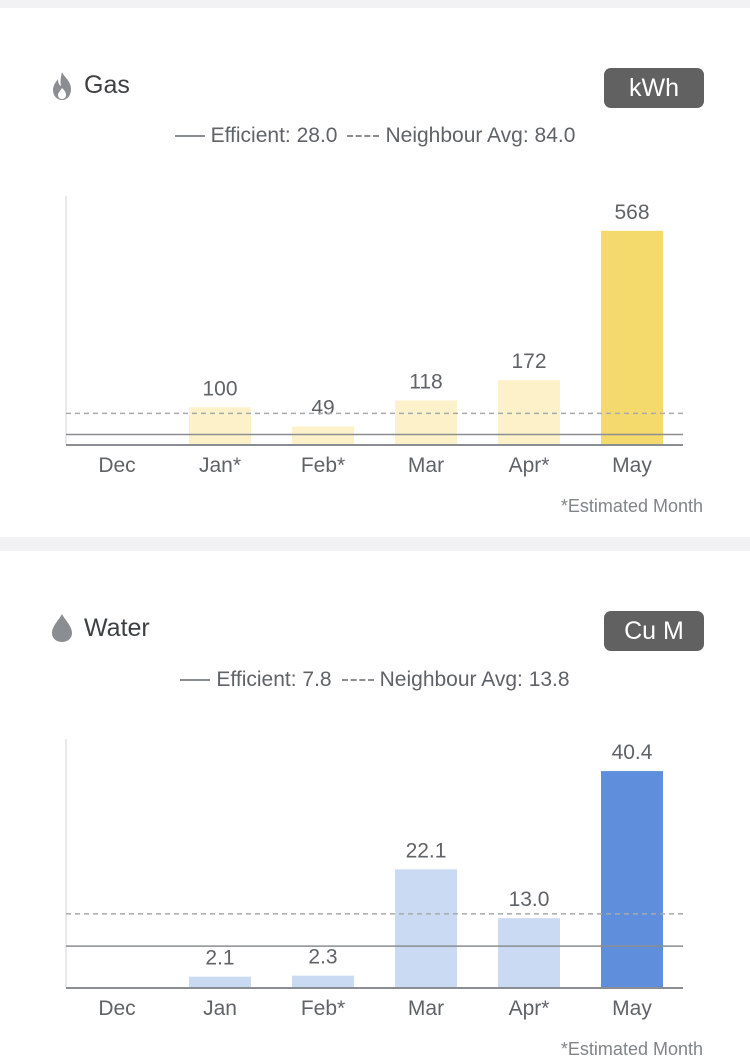 The image size is (750, 1060). Describe the element at coordinates (632, 1008) in the screenshot. I see `water-category-label: May` at that location.